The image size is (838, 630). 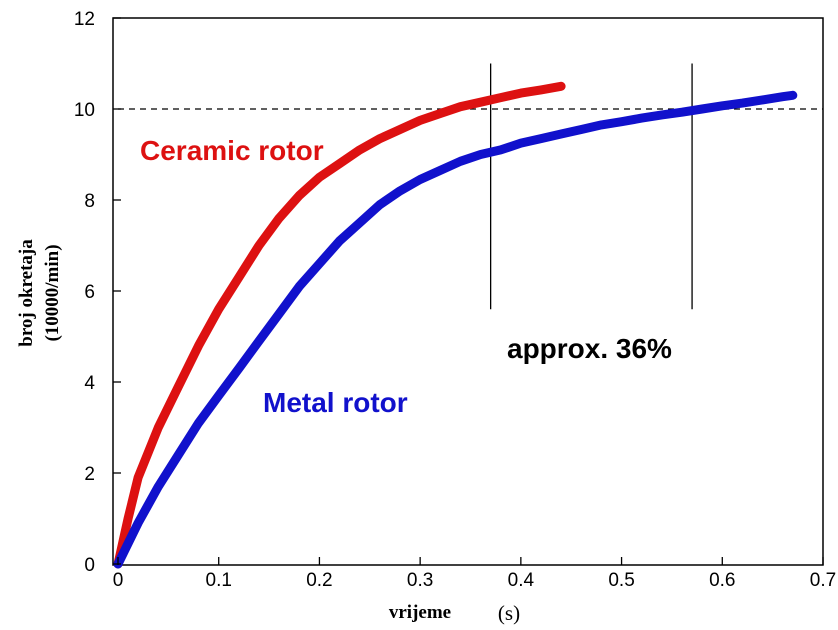 What do you see at coordinates (621, 580) in the screenshot?
I see `x-tick-label: 0.5` at bounding box center [621, 580].